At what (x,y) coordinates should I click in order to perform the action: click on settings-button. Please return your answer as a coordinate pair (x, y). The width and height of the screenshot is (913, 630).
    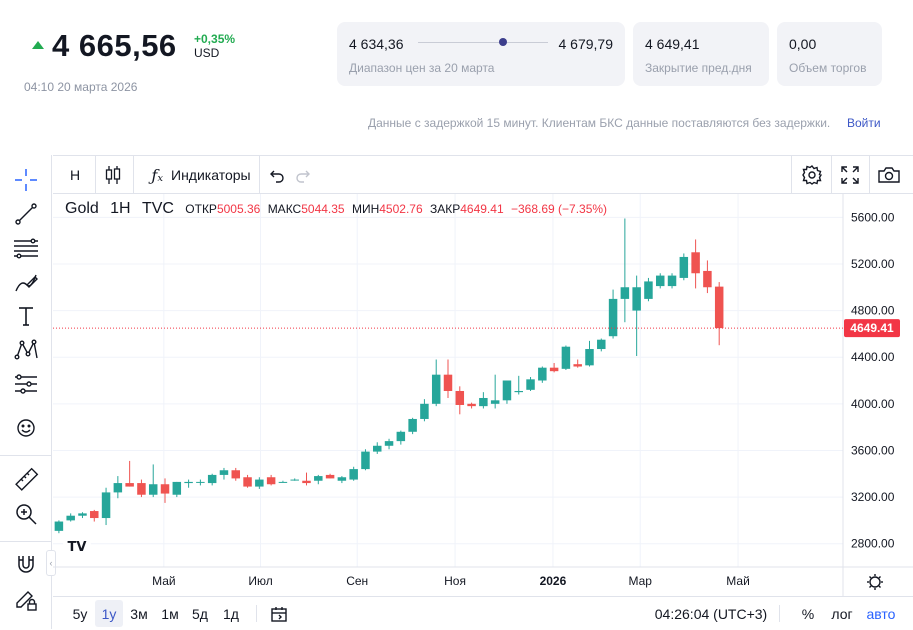
    Looking at the image, I should click on (812, 175).